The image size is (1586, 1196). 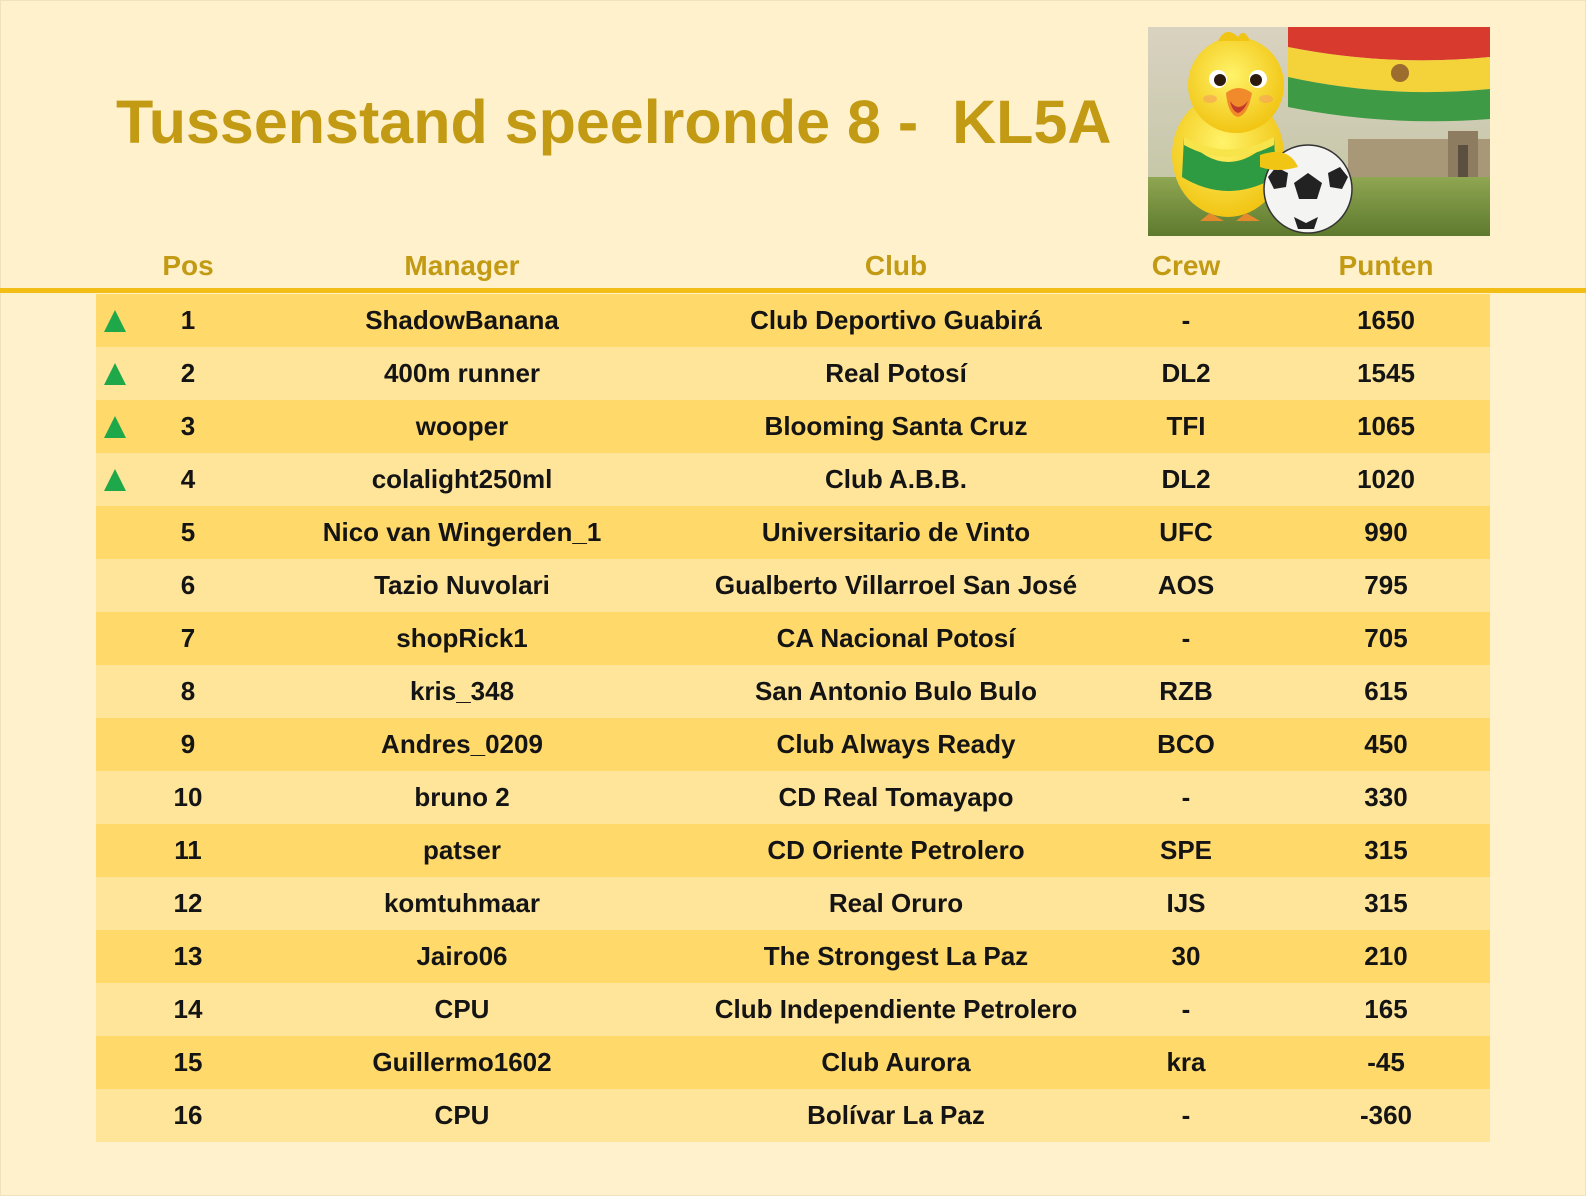 I want to click on cell-punten: -45, so click(x=1386, y=1062).